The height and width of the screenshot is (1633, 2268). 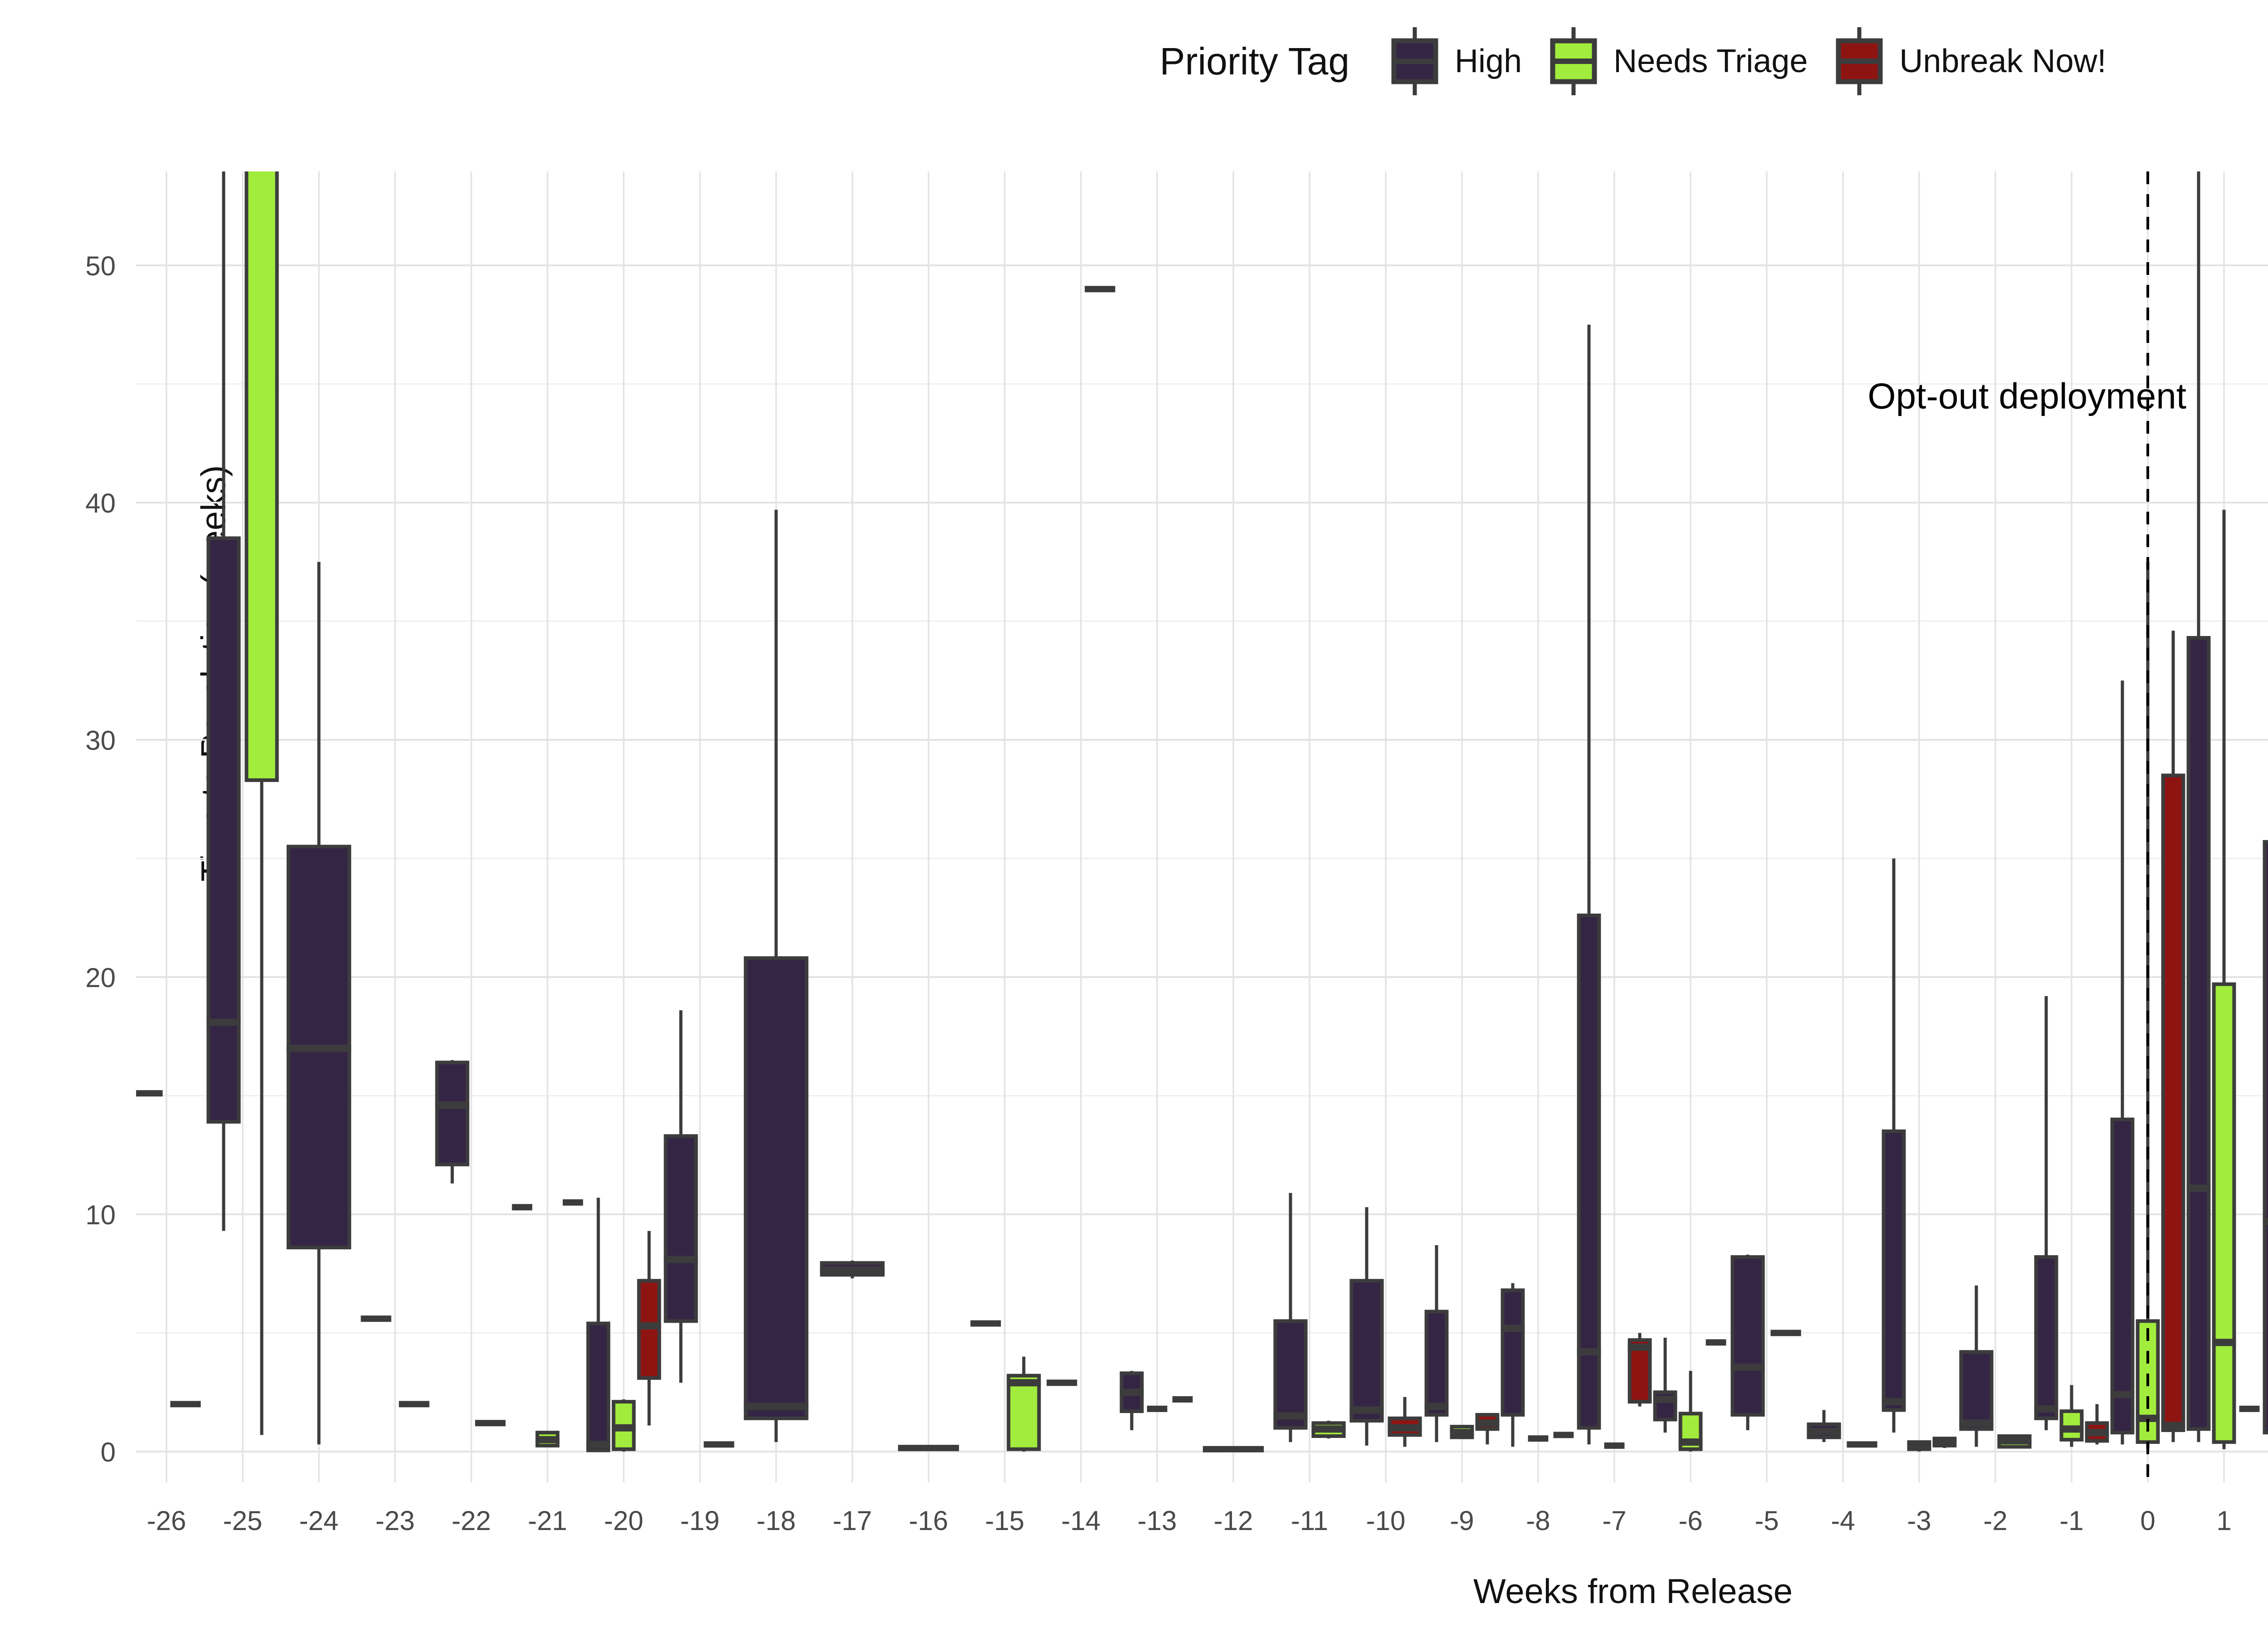 I want to click on y-tick-label: 50, so click(x=101, y=266).